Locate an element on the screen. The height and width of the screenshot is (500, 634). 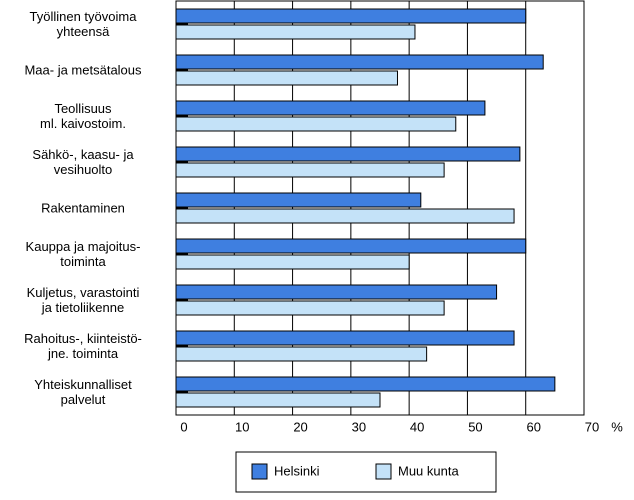
category-label: Rakentaminen is located at coordinates (83, 208).